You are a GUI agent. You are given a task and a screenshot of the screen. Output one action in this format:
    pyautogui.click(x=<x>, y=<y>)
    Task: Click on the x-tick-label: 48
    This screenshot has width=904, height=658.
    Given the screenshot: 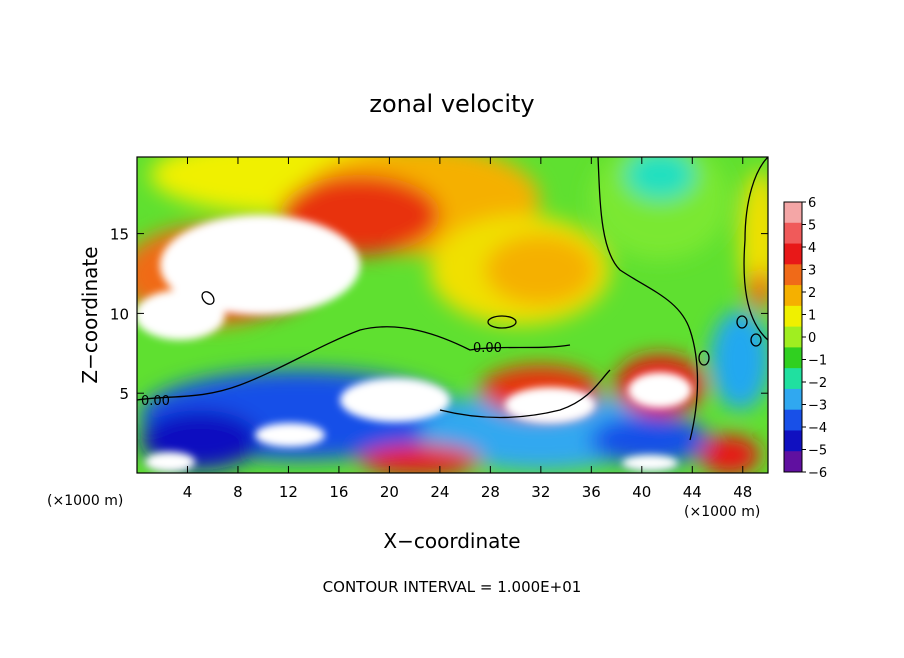 What is the action you would take?
    pyautogui.click(x=742, y=492)
    